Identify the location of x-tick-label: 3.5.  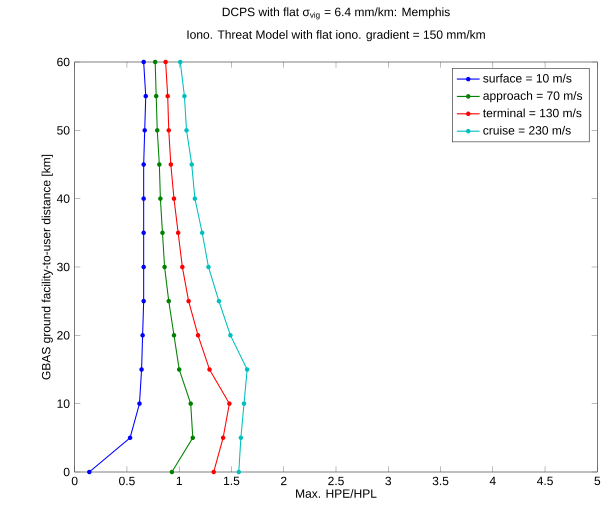
(440, 481).